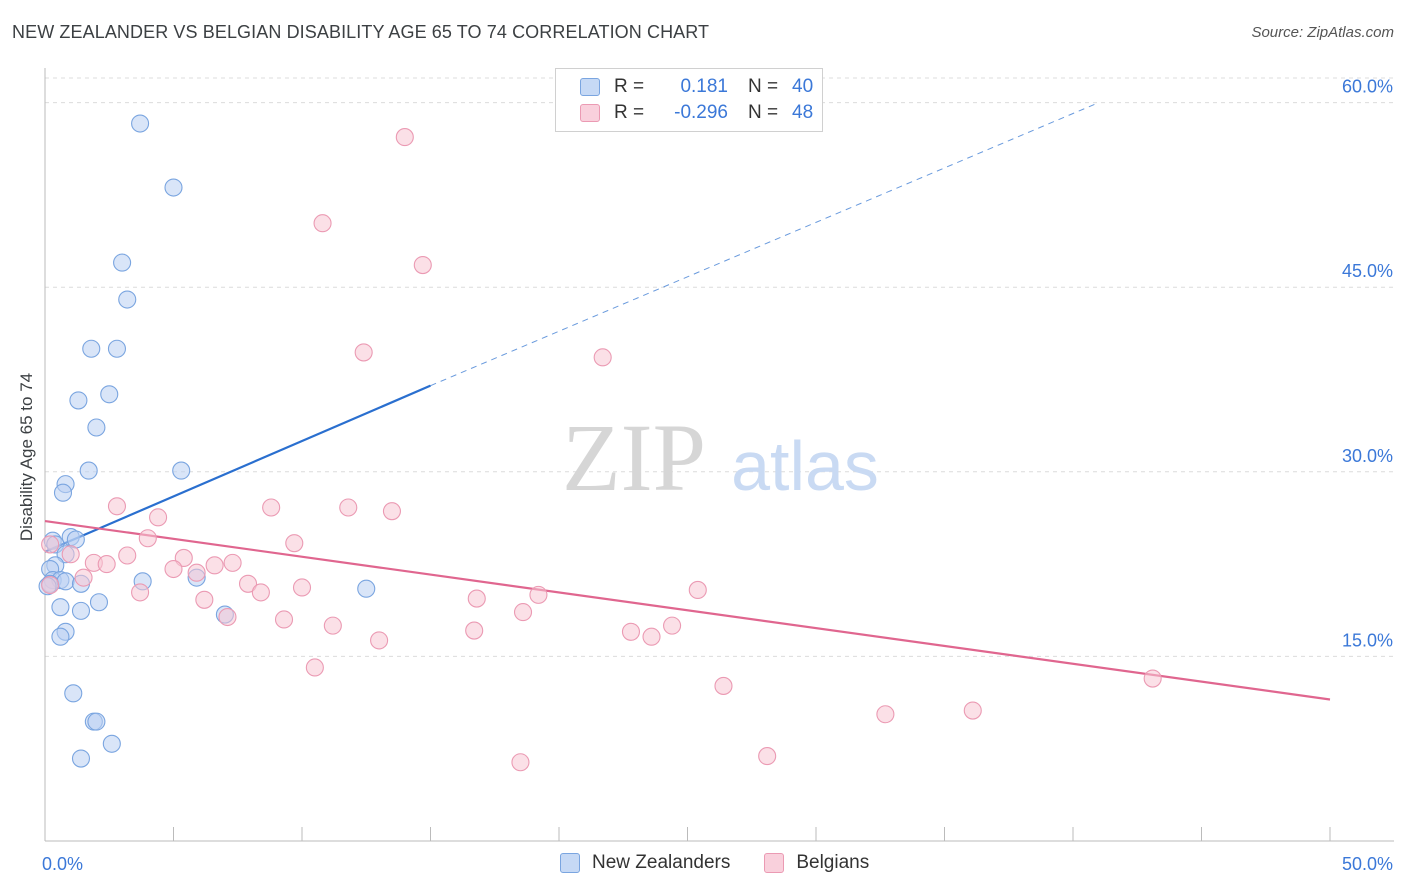  What do you see at coordinates (720, 457) in the screenshot?
I see `watermark: ZIP atlas` at bounding box center [720, 457].